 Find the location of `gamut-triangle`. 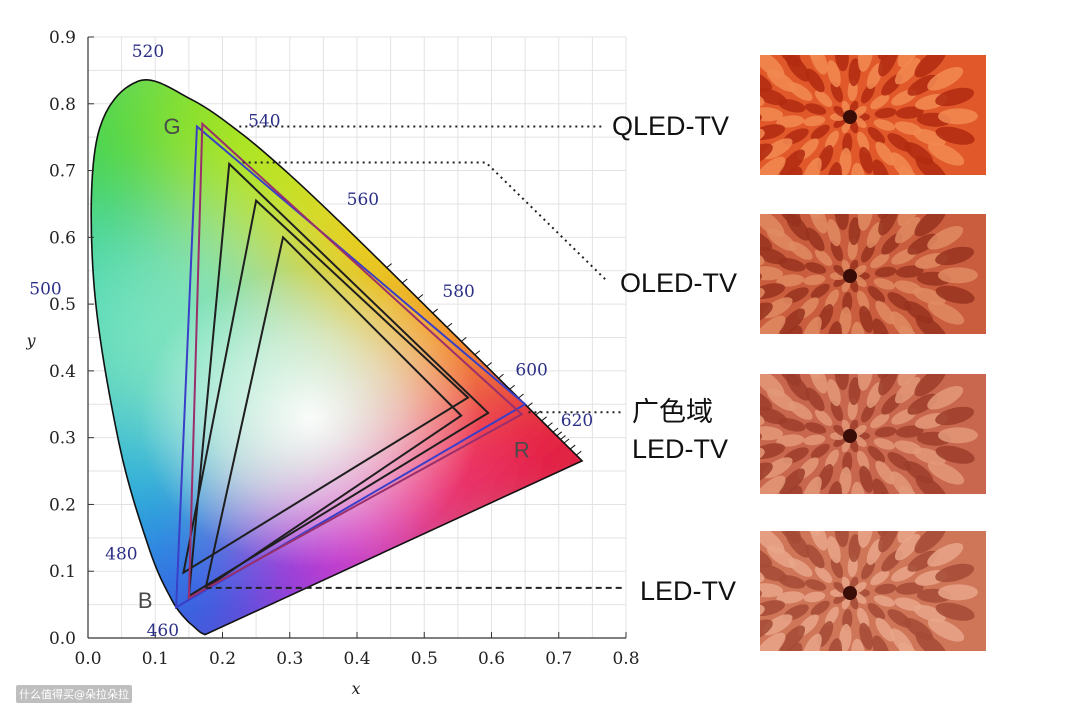

gamut-triangle is located at coordinates (333, 413).